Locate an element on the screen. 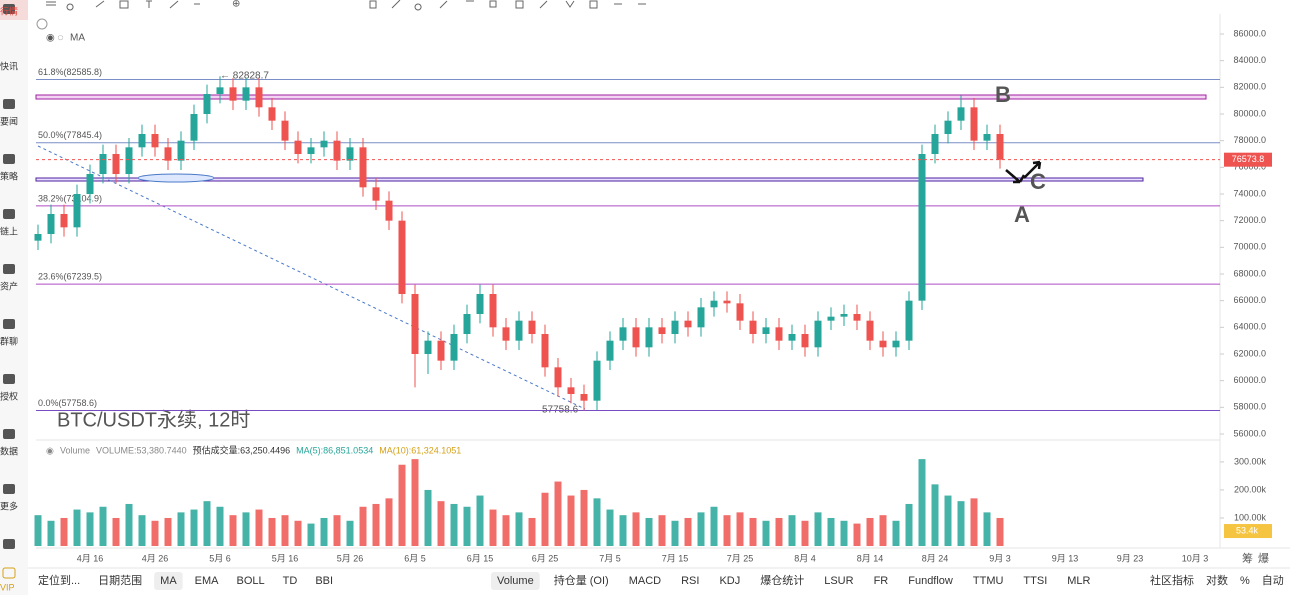 The height and width of the screenshot is (595, 1290). fib-label: 0.0%(57758.6) is located at coordinates (67, 403).